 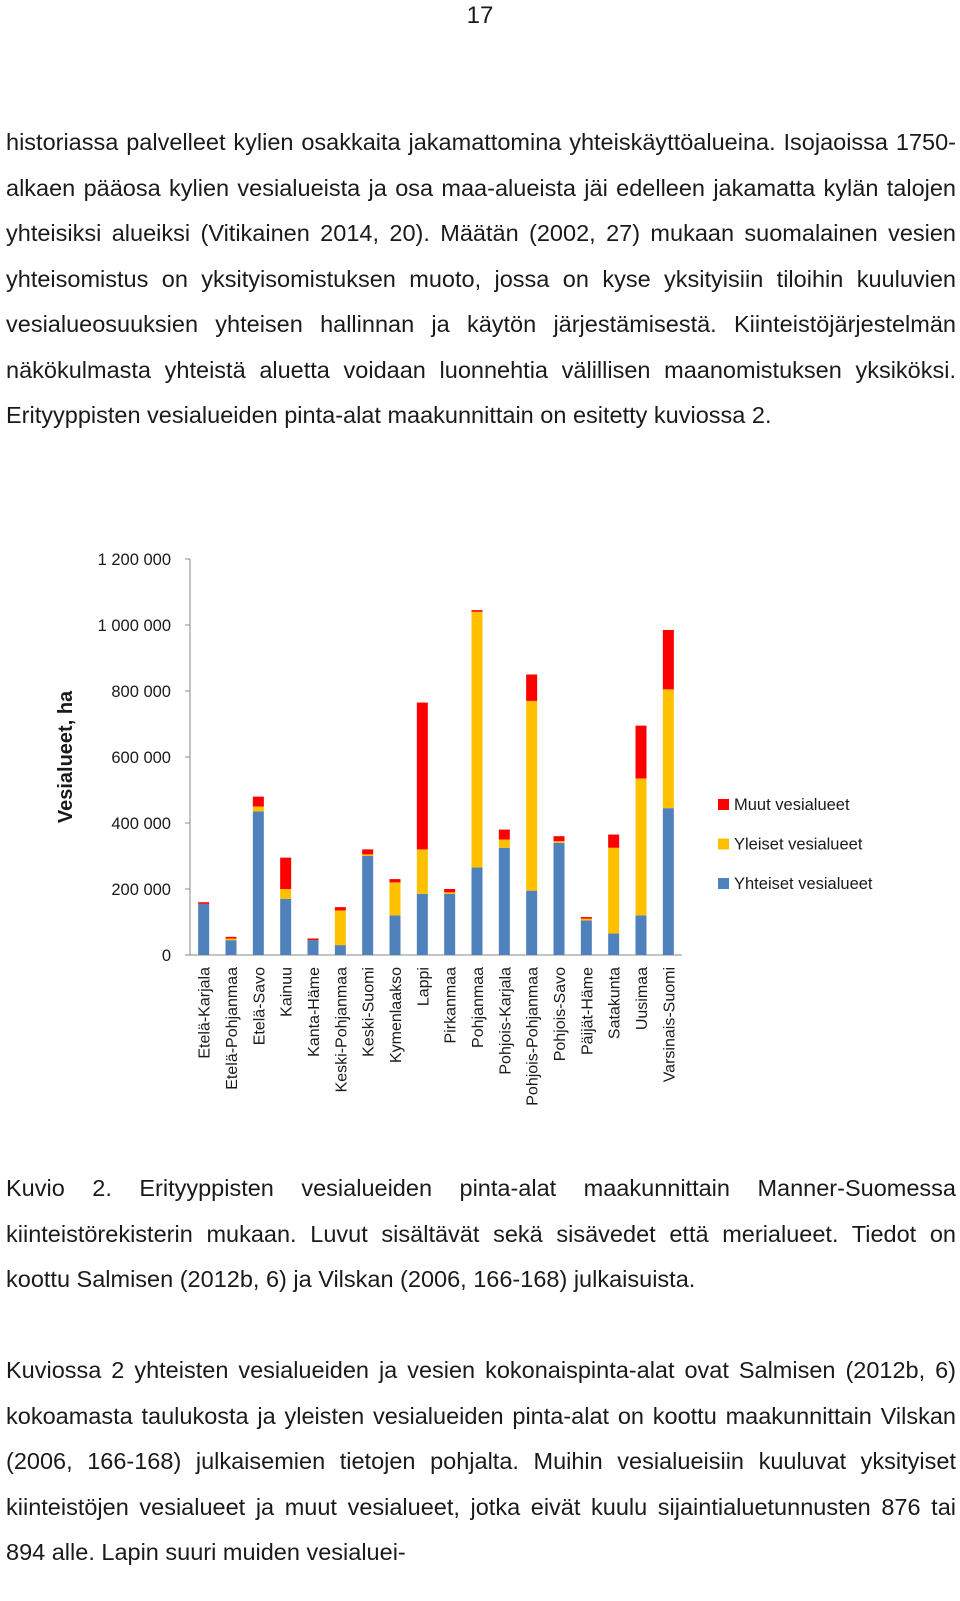 What do you see at coordinates (341, 1030) in the screenshot?
I see `x-tick-label: Keski-Pohjanmaa` at bounding box center [341, 1030].